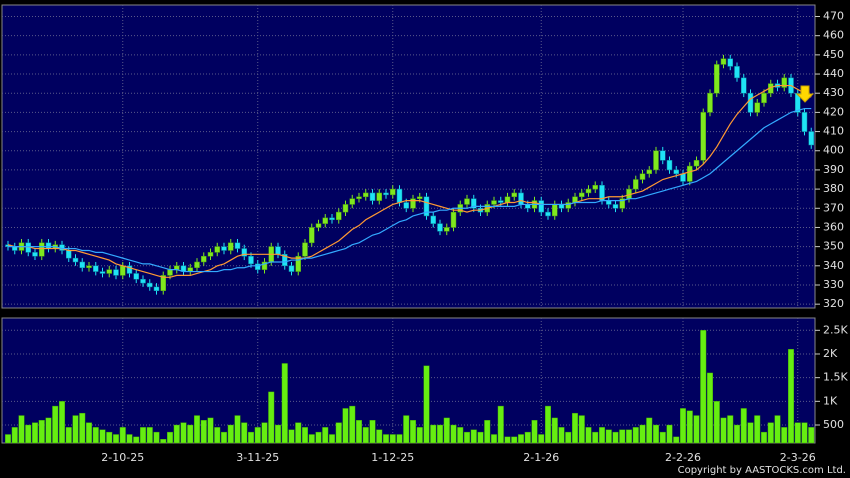  Describe the element at coordinates (541, 457) in the screenshot. I see `x-tick-label: 2-1-26` at that location.